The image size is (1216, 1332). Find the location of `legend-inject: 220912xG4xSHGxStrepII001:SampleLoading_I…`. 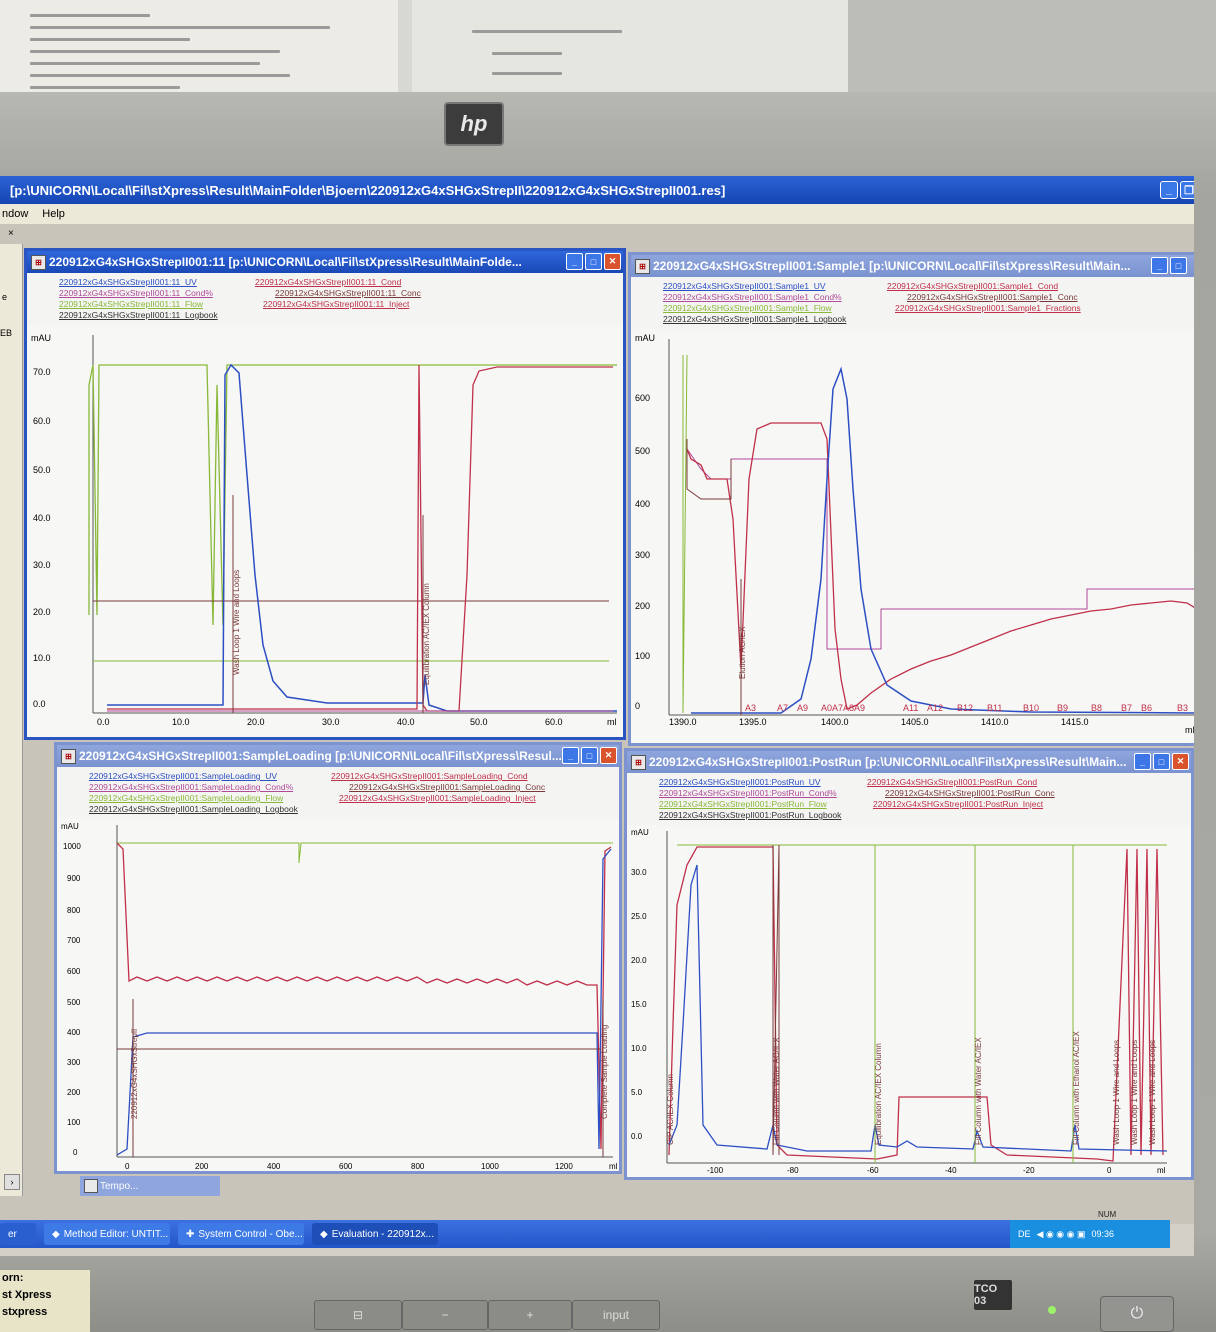

legend-inject: 220912xG4xSHGxStrepII001:SampleLoading_I… is located at coordinates (437, 799).